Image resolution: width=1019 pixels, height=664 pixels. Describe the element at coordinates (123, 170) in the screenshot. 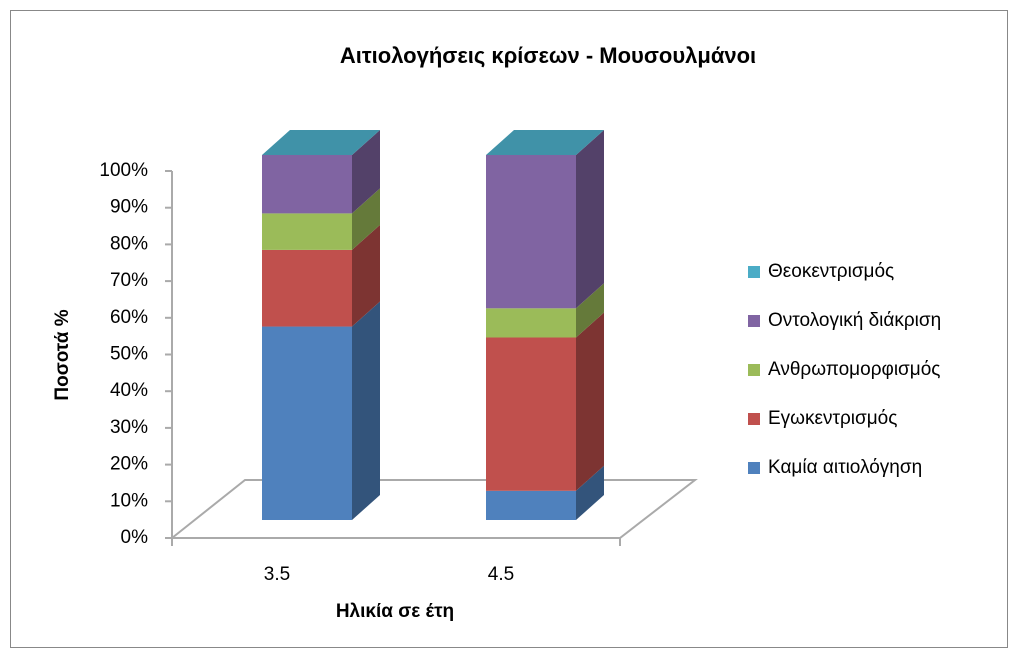

I see `y-tick-label: 100%` at that location.